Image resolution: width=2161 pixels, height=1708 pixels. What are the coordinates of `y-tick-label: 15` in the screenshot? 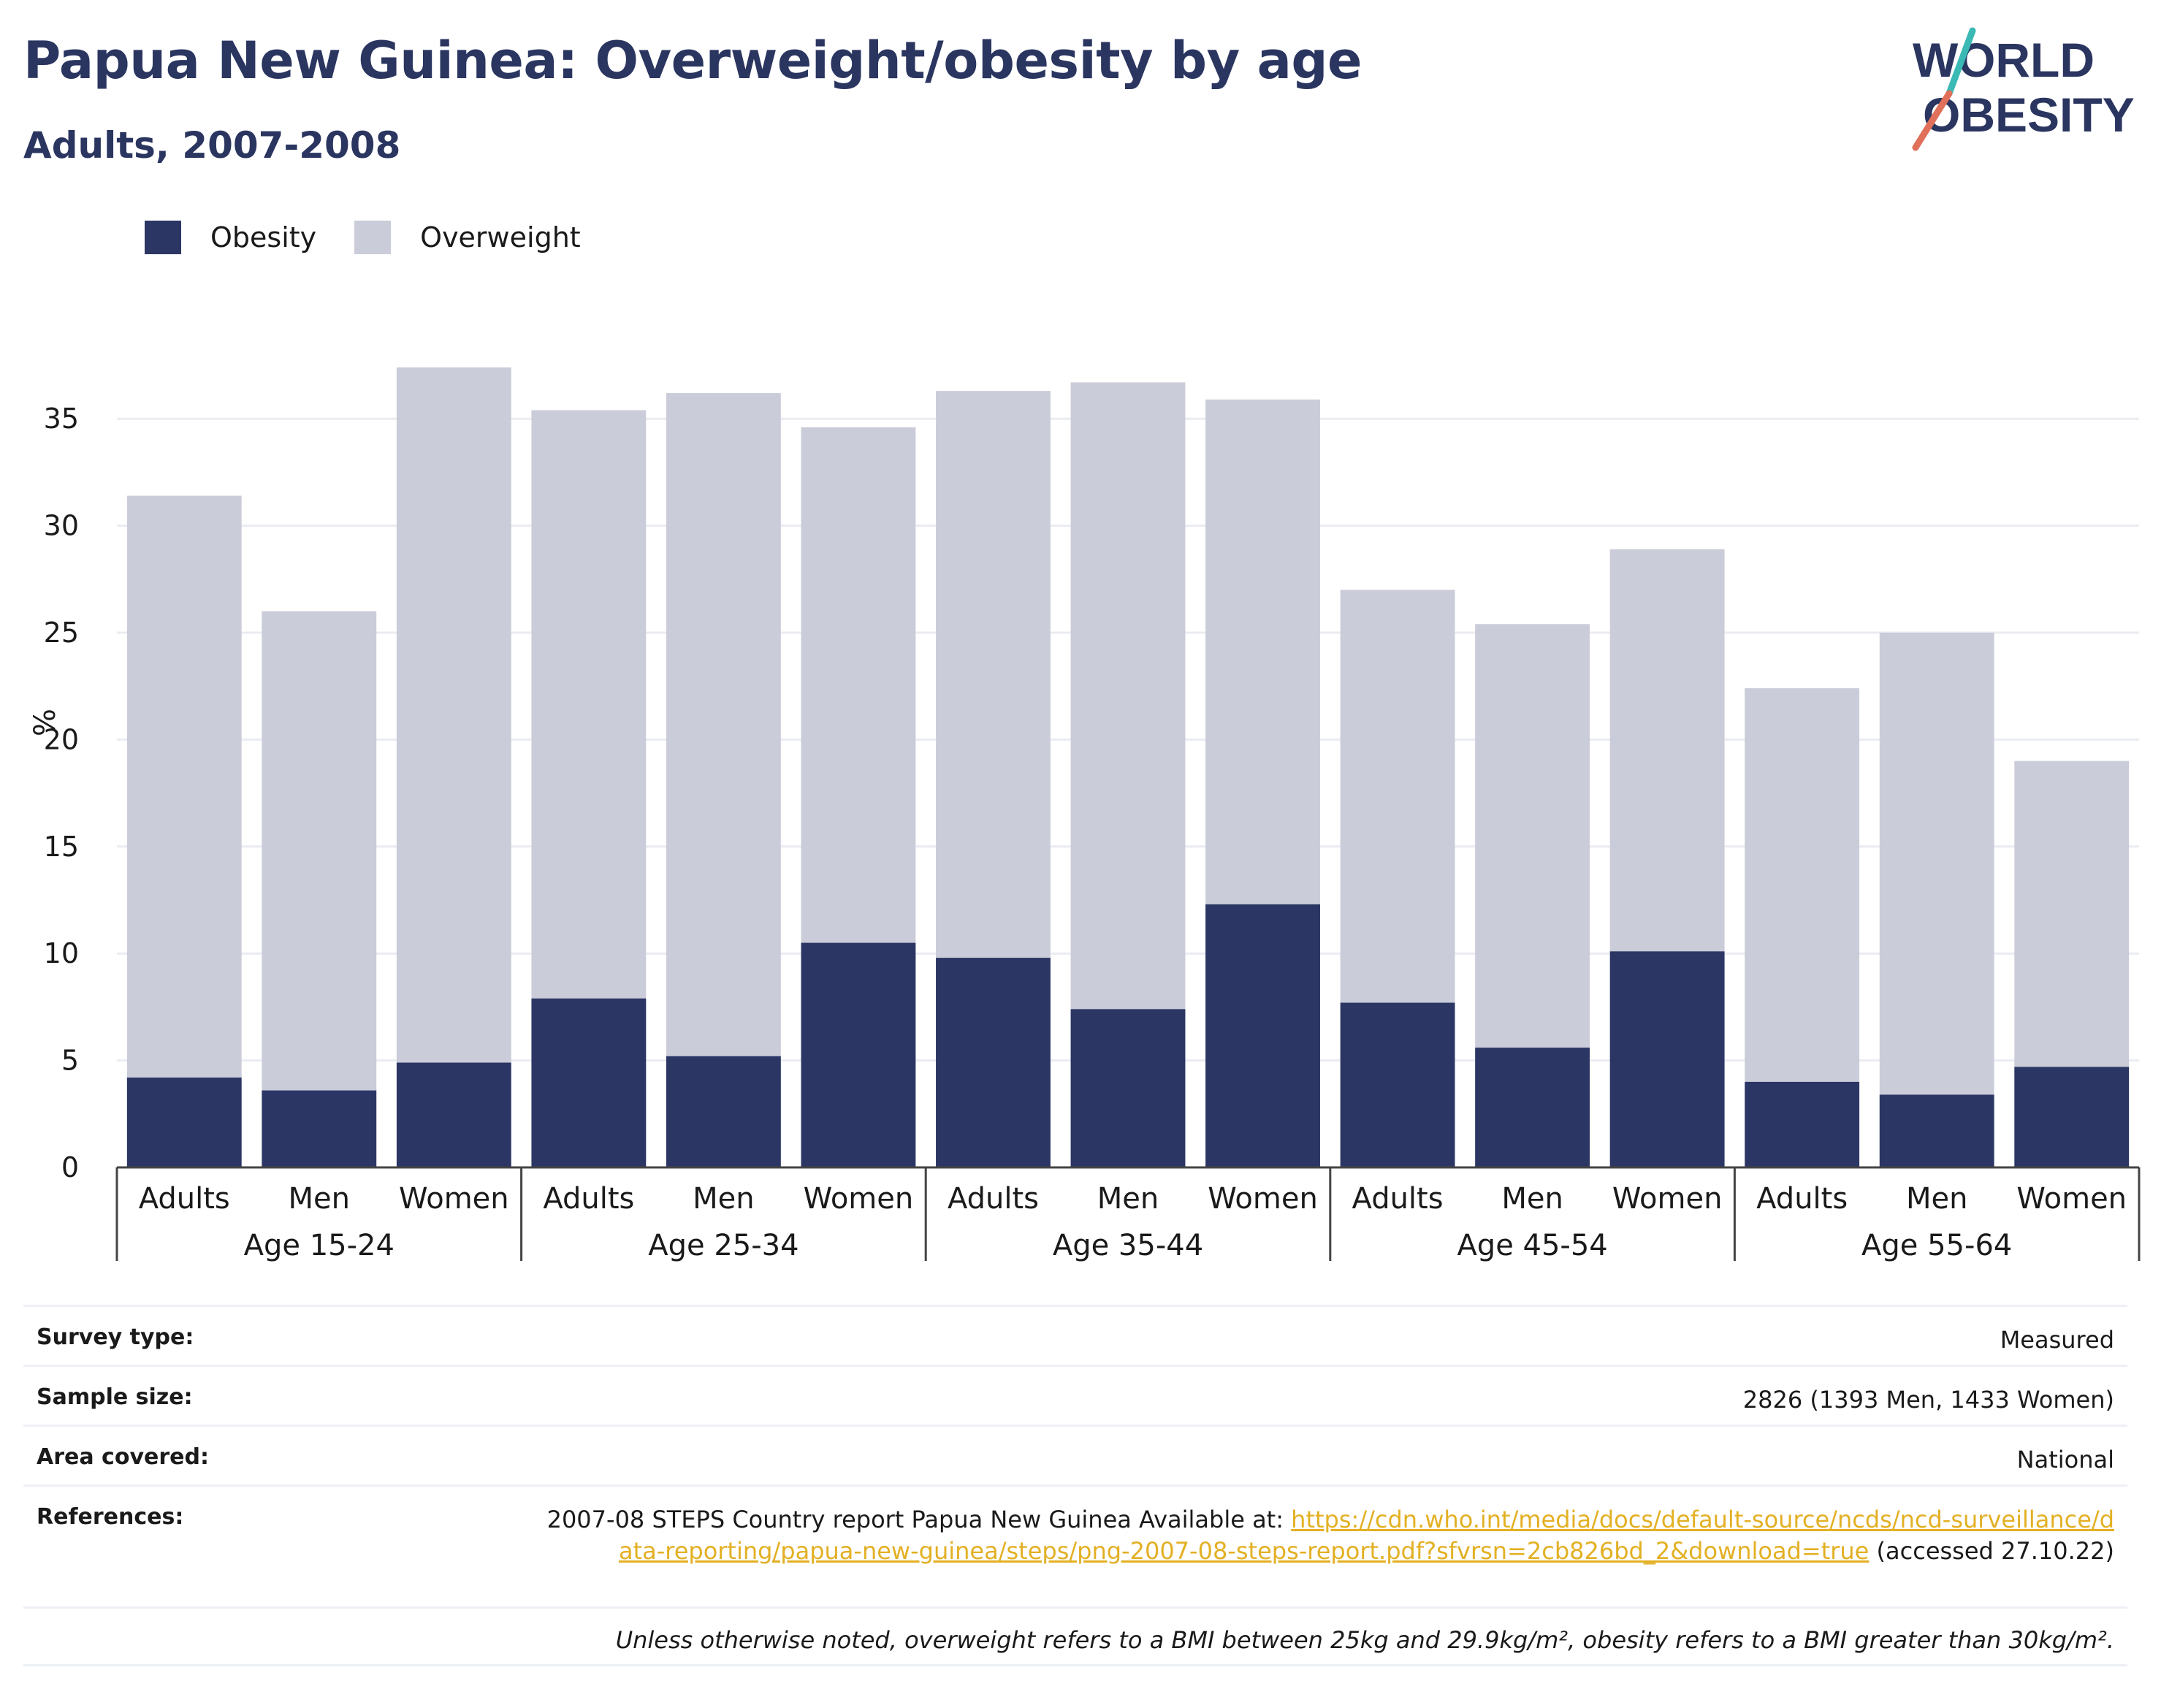 It's located at (61, 847).